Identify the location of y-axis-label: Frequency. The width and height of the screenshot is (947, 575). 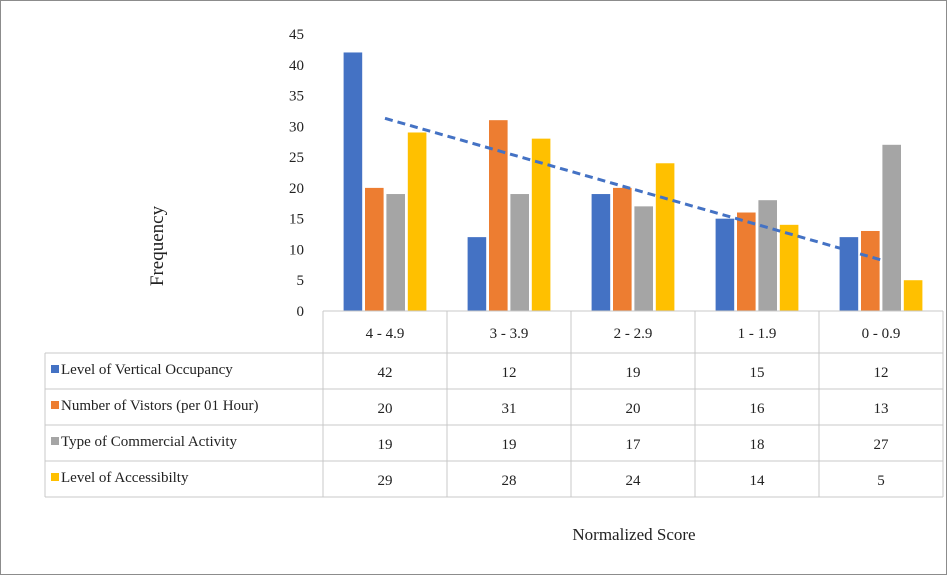
(157, 245).